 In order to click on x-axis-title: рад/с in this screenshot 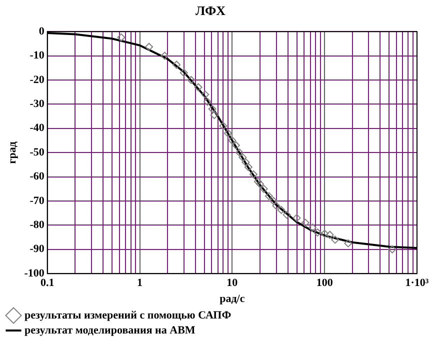, I will do `click(232, 299)`.